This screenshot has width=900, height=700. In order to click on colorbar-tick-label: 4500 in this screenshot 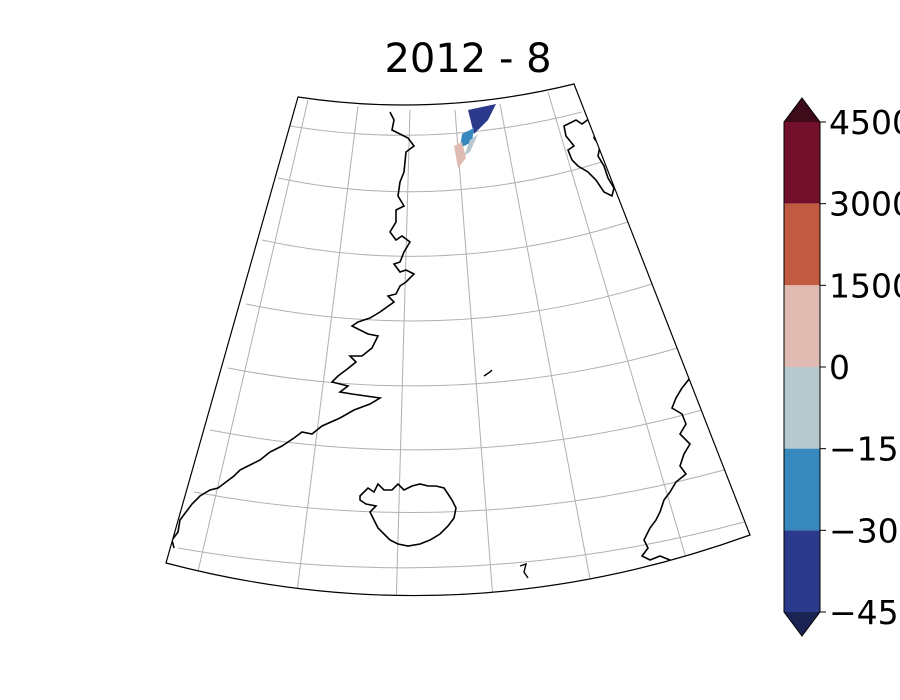, I will do `click(864, 122)`.